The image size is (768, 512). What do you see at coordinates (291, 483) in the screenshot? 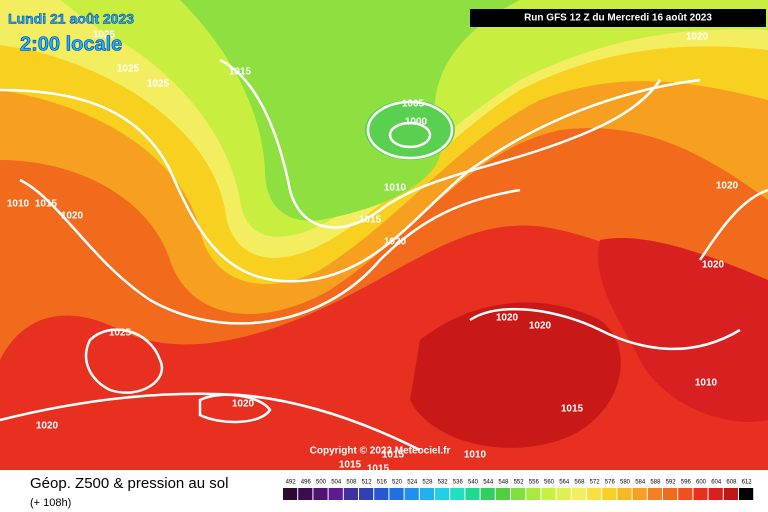
I see `legend-label: 492` at bounding box center [291, 483].